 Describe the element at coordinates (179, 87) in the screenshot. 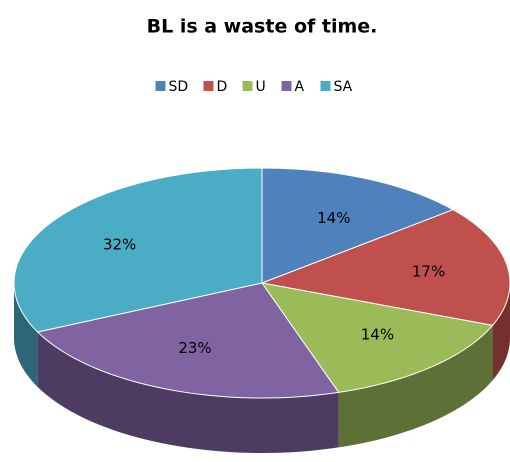

I see `legend-label: SD` at that location.